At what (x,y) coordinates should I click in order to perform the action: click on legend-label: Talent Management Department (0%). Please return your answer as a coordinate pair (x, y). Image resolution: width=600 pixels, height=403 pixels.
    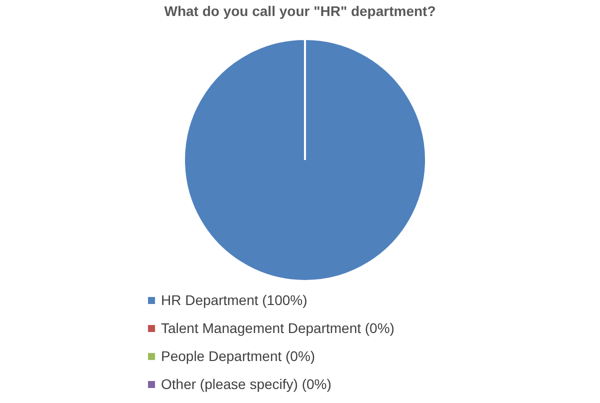
    Looking at the image, I should click on (277, 328).